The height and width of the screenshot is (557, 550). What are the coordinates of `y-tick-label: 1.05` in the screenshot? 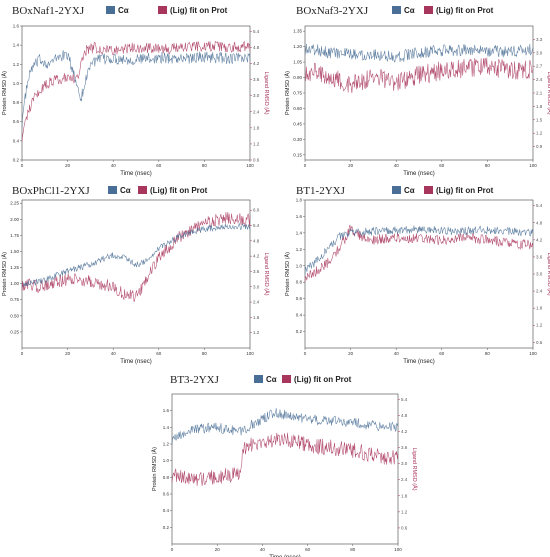 It's located at (297, 62).